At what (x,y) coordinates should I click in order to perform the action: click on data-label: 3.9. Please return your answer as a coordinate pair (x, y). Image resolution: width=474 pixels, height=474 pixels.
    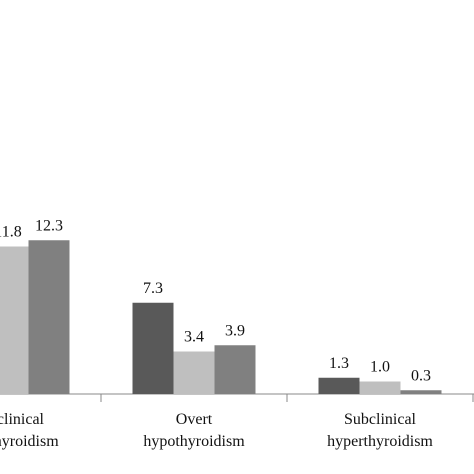
    Looking at the image, I should click on (235, 330).